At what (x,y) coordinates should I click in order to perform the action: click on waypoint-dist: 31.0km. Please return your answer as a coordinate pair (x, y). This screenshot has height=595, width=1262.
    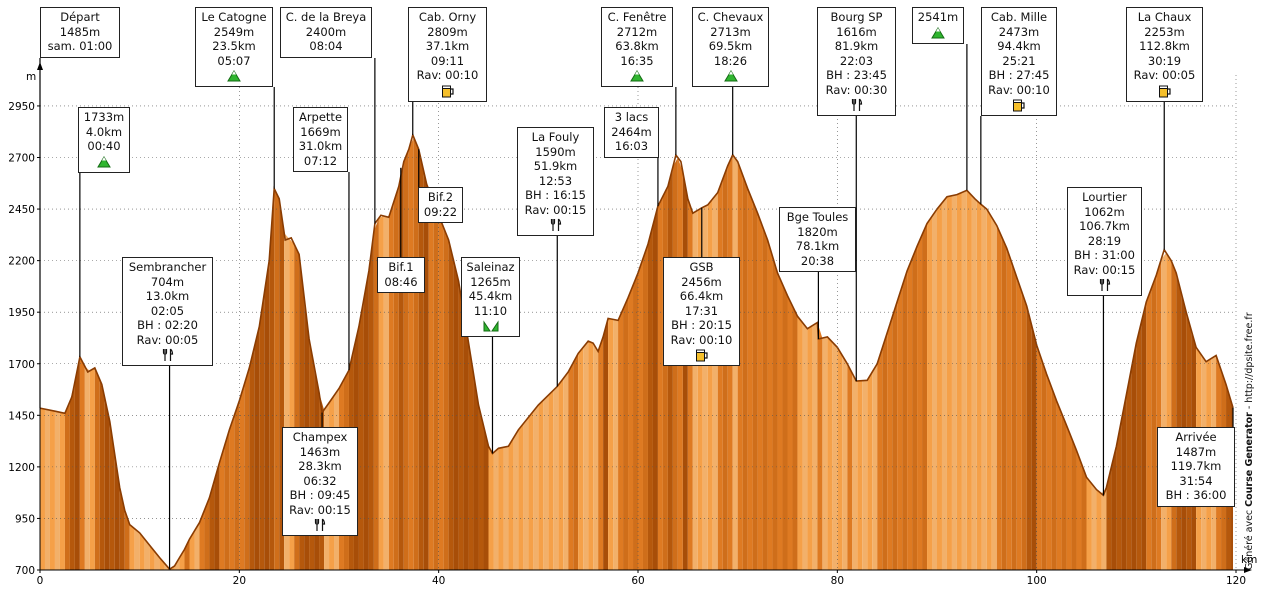
    Looking at the image, I should click on (320, 146).